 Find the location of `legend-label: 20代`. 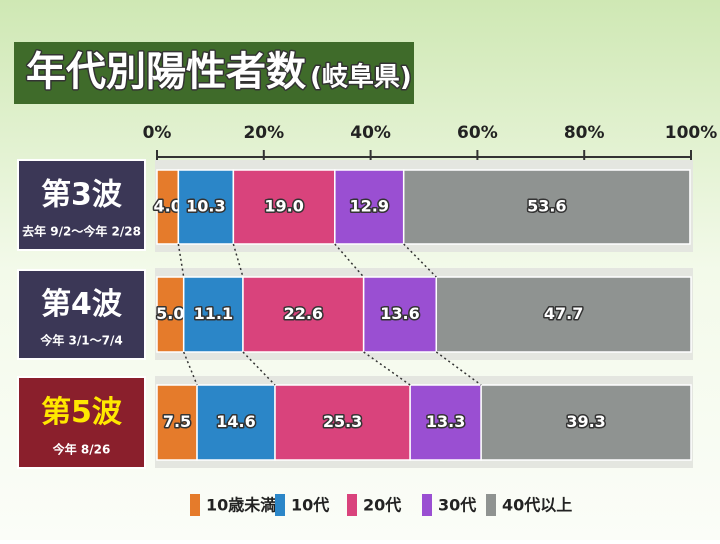

legend-label: 20代 is located at coordinates (382, 505).